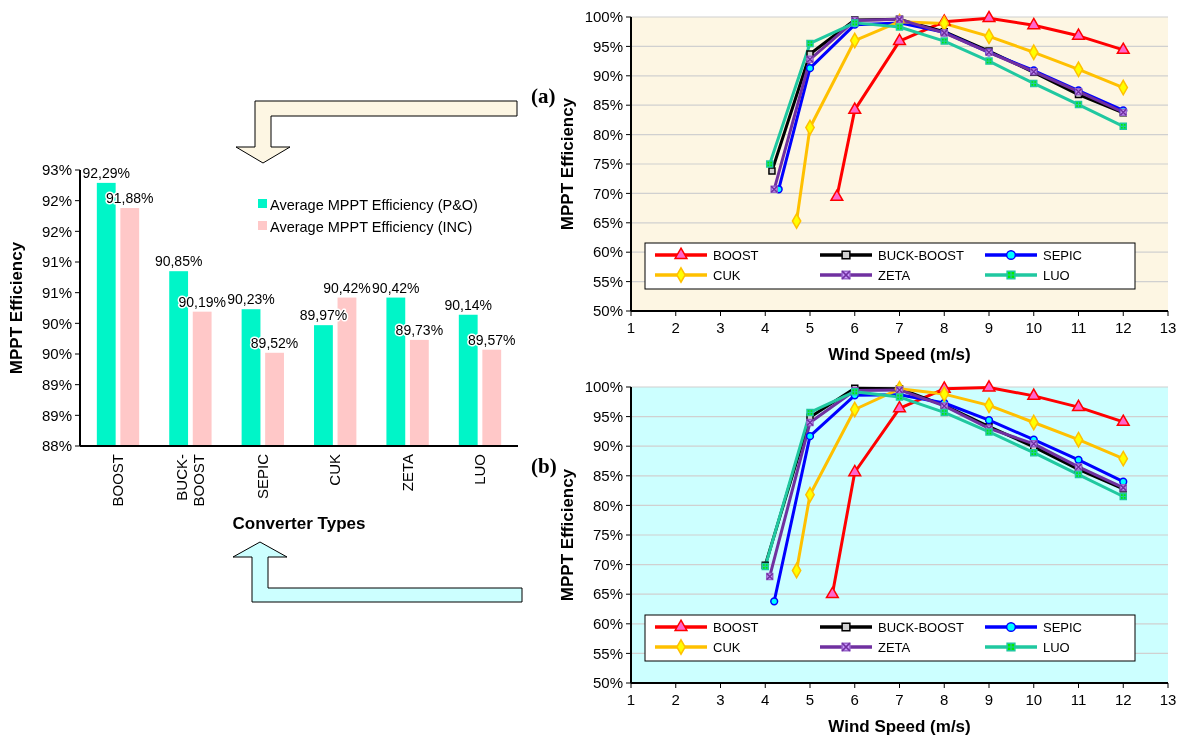  Describe the element at coordinates (371, 227) in the screenshot. I see `legend-label: Average MPPT Efficiency (INC)` at that location.